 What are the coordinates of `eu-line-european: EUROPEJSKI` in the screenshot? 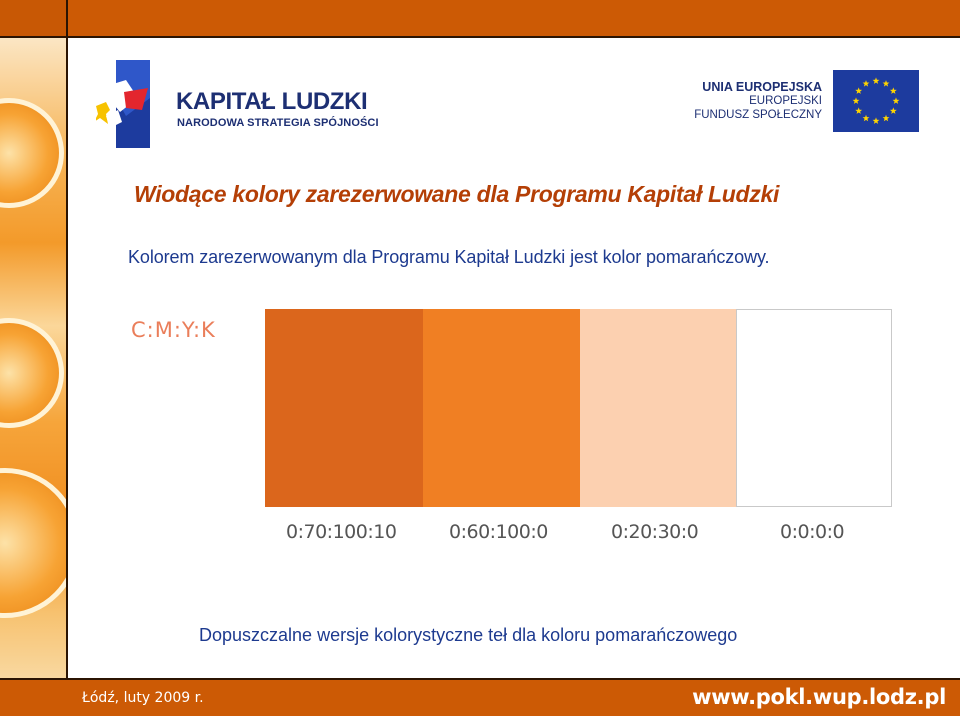 It's located at (785, 101).